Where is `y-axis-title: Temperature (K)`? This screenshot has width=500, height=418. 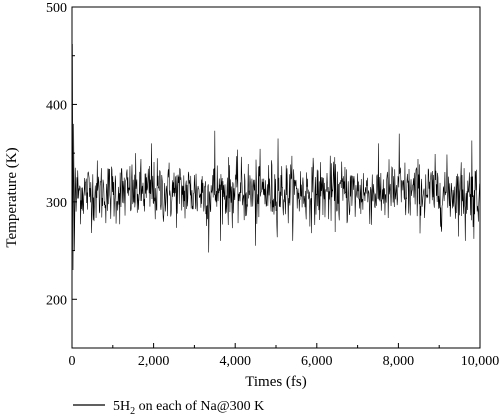 y-axis-title: Temperature (K) is located at coordinates (12, 197).